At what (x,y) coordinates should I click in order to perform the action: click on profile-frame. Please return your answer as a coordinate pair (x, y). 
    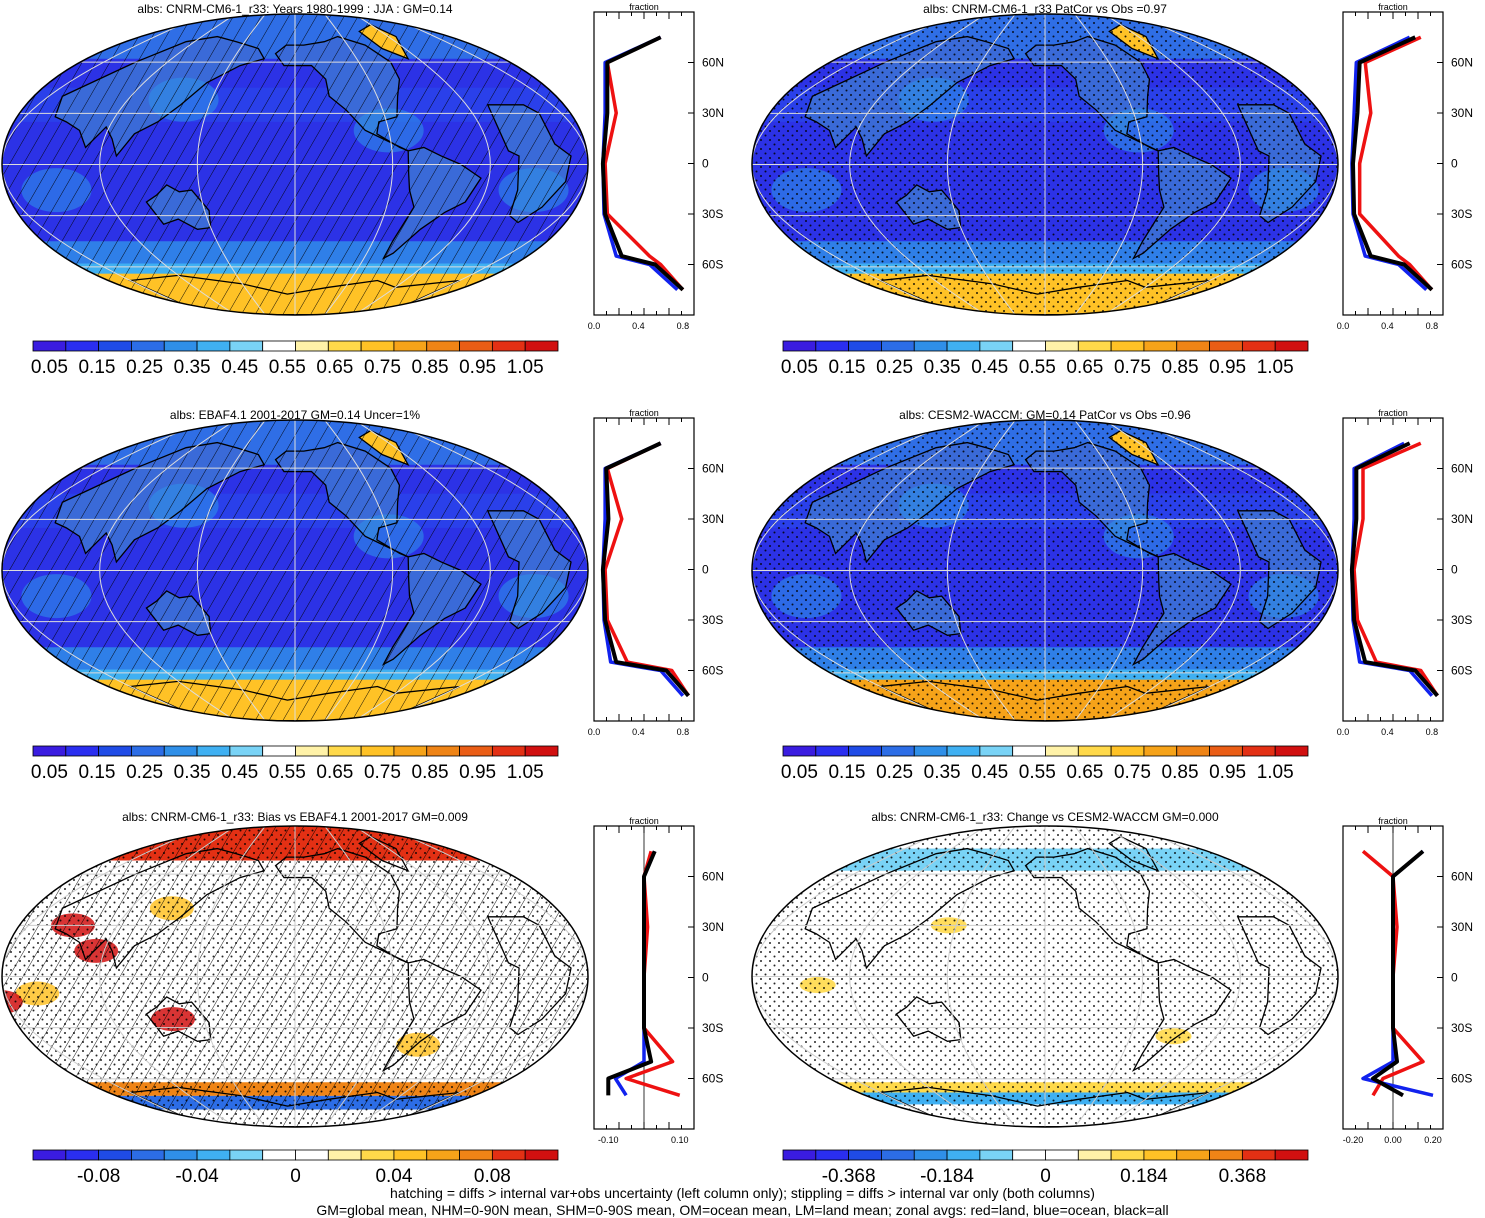
    Looking at the image, I should click on (644, 569).